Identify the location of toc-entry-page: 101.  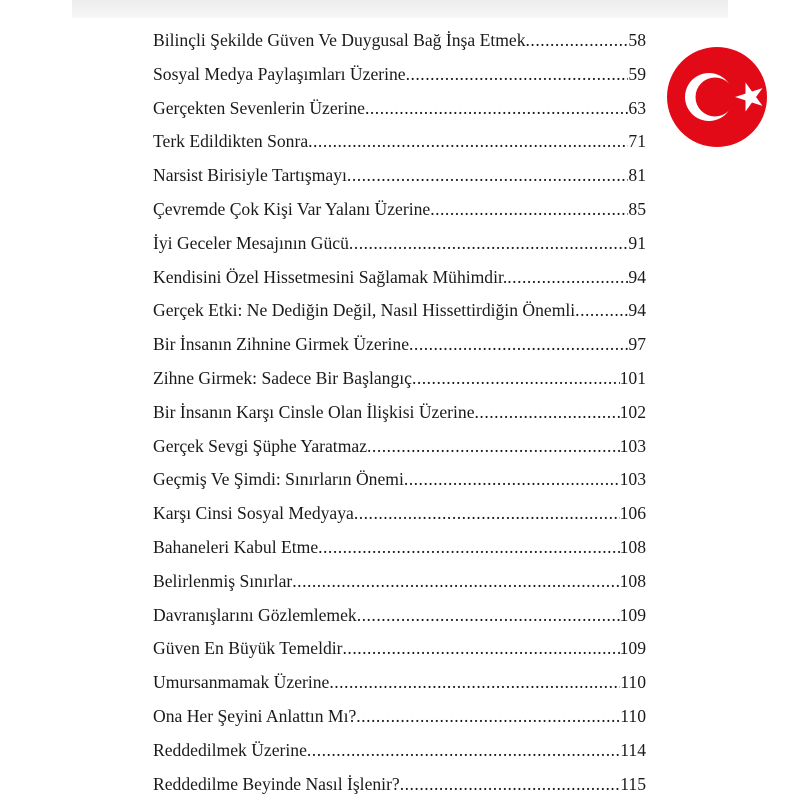
(632, 377).